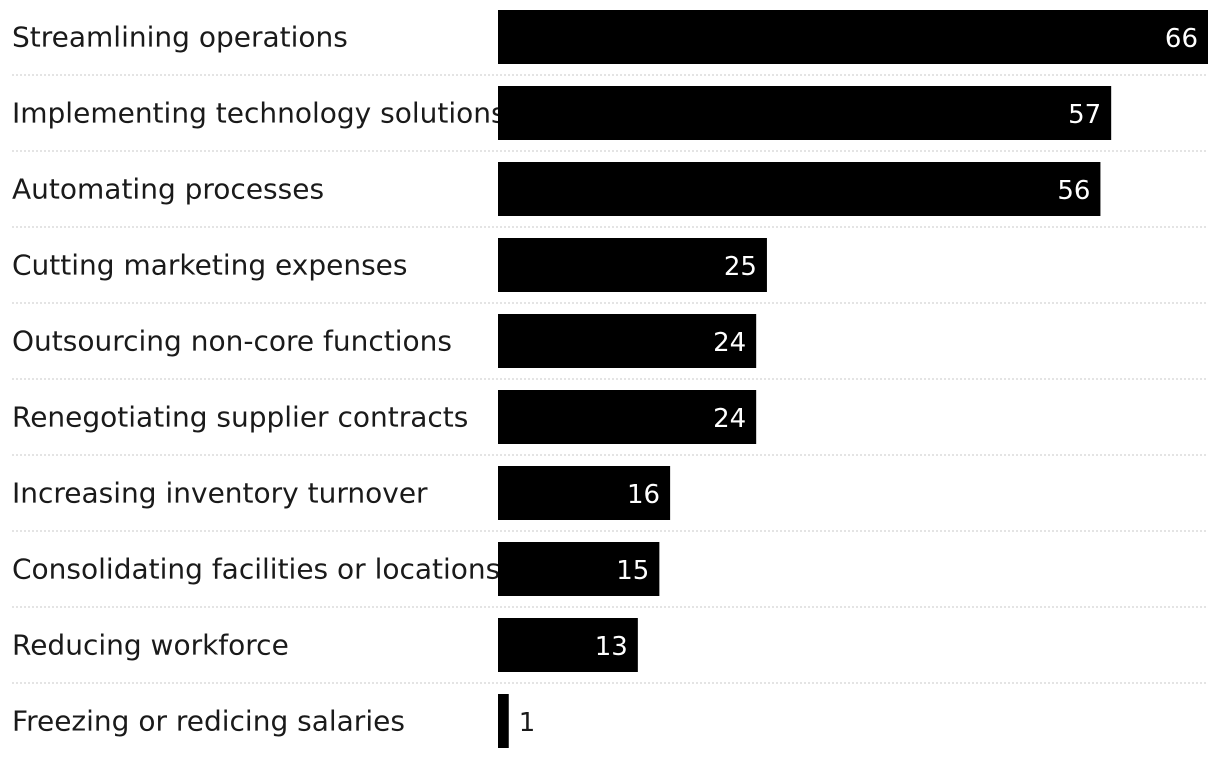  I want to click on category-label: Streamlining operations, so click(180, 37).